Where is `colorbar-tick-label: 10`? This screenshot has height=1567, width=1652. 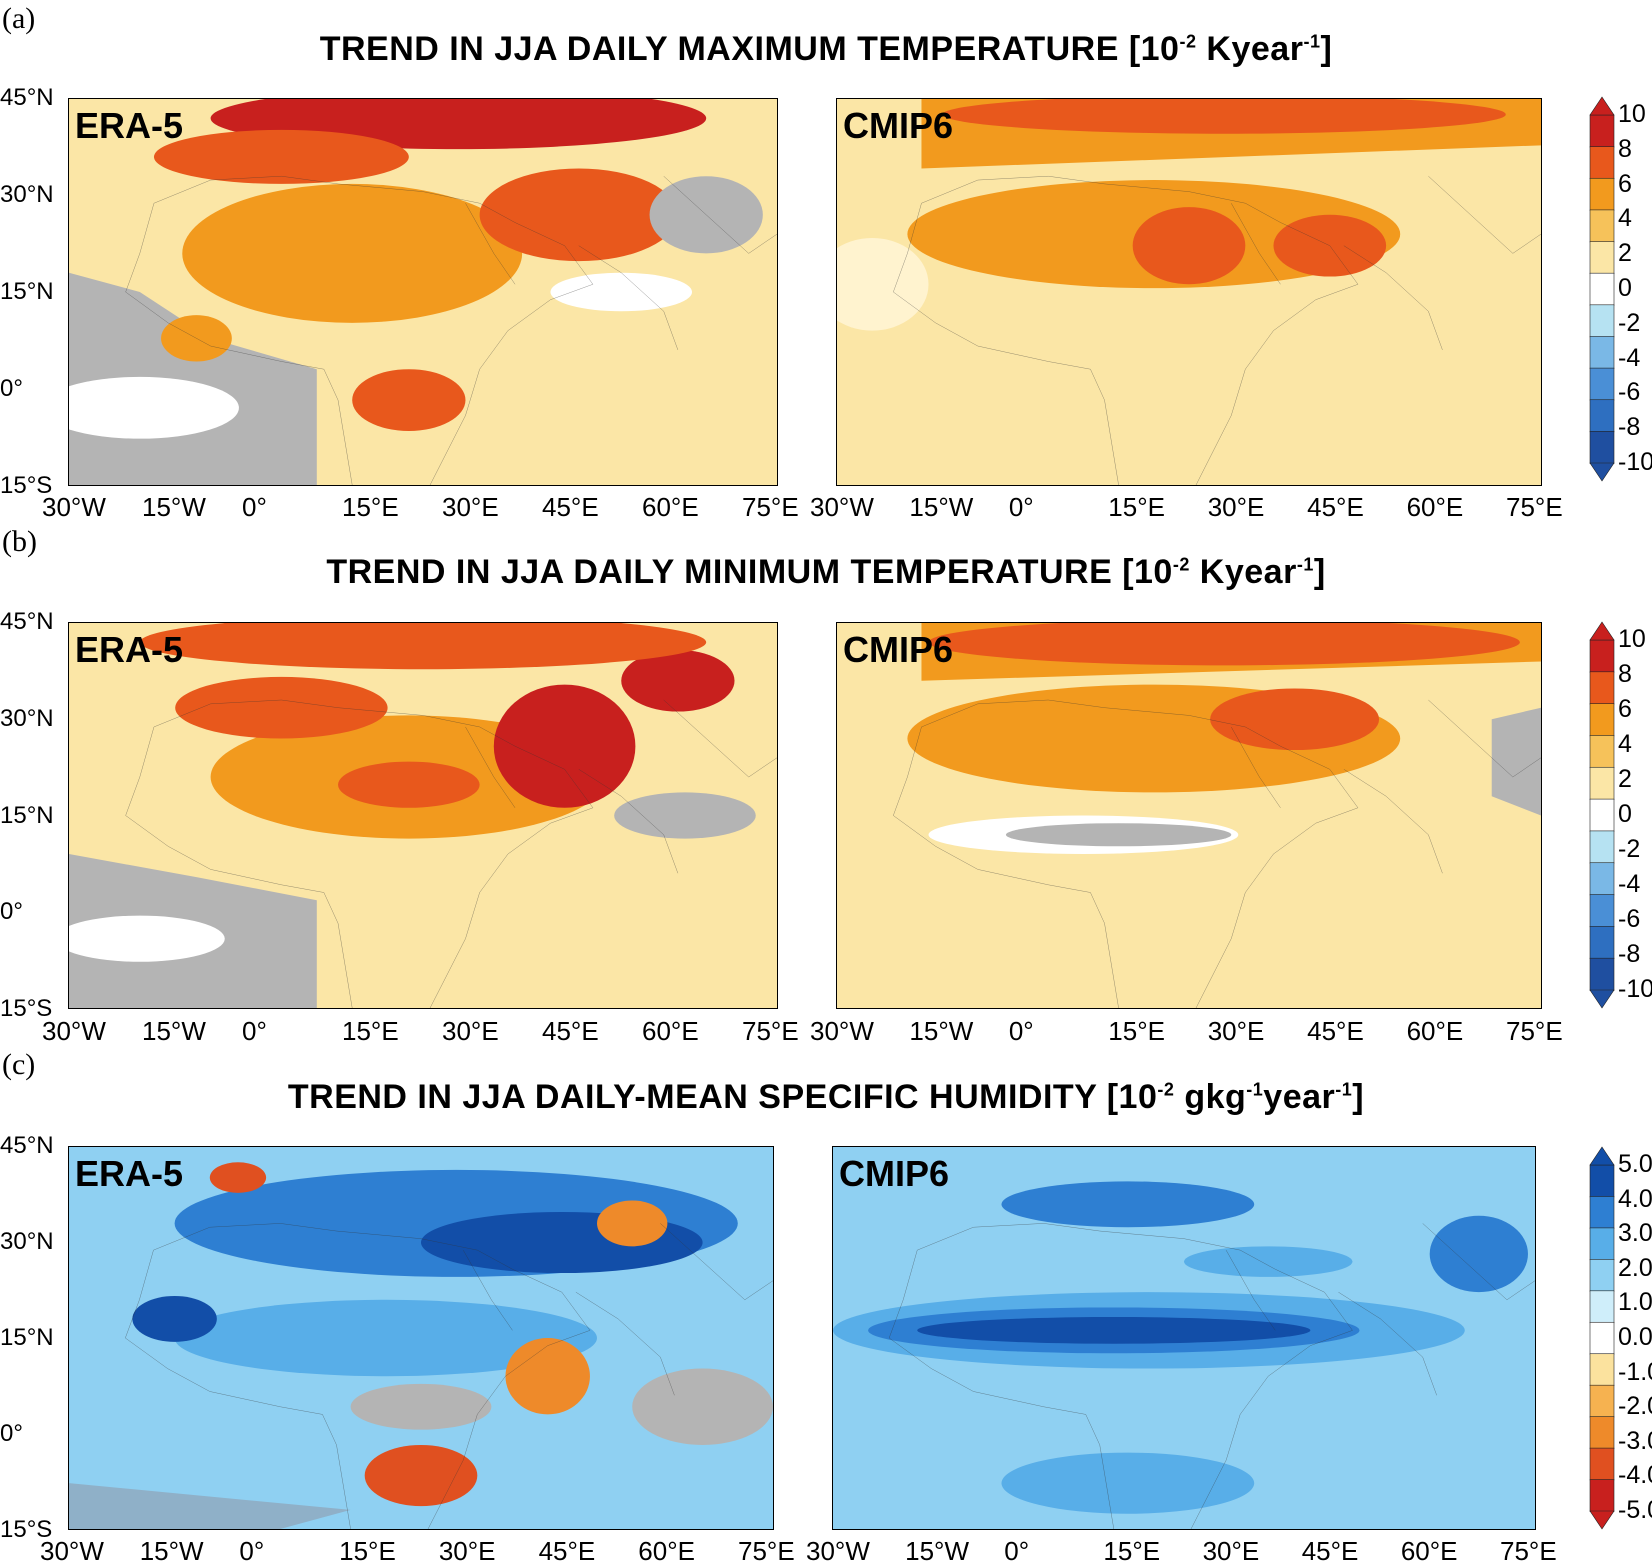 colorbar-tick-label: 10 is located at coordinates (1632, 639).